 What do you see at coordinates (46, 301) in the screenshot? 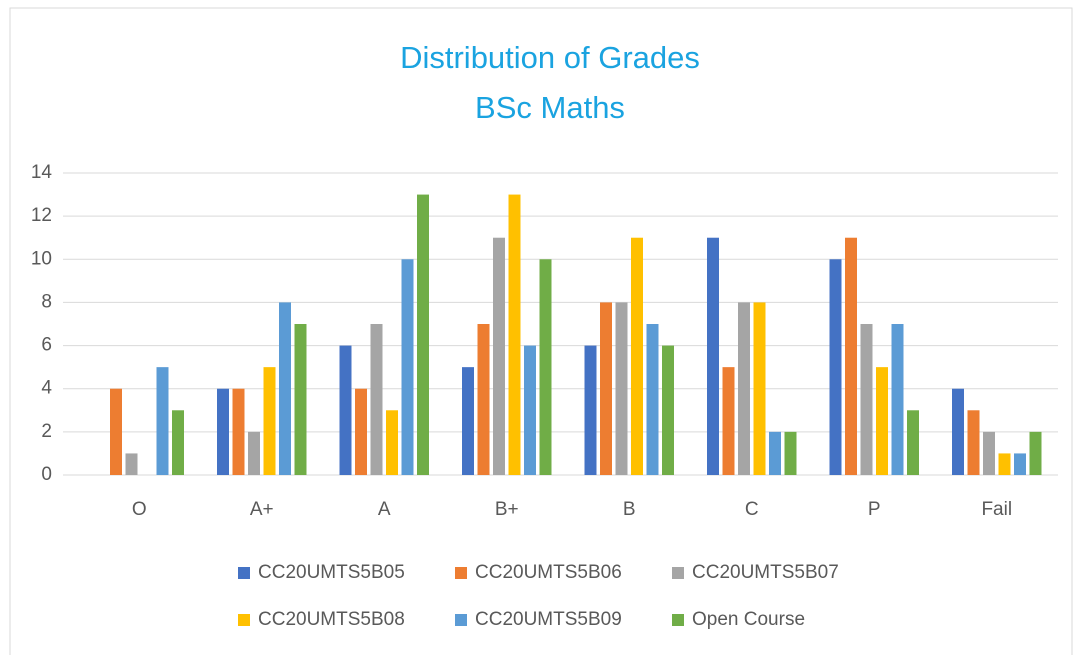
I see `y-tick-label: 8` at bounding box center [46, 301].